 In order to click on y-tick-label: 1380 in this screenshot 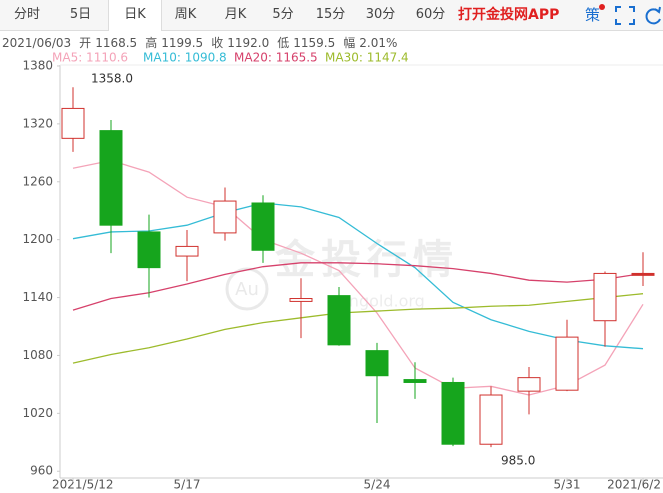, I will do `click(37, 65)`.